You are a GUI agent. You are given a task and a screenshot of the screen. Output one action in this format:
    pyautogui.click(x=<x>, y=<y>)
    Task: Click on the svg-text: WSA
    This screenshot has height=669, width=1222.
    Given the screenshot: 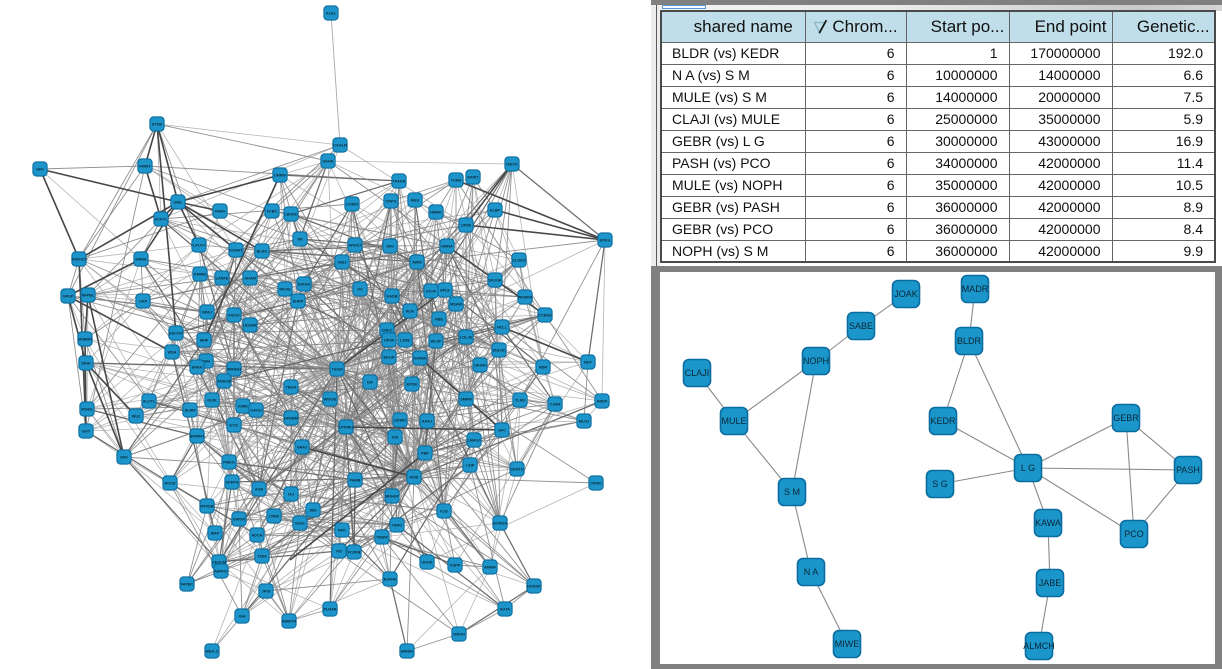 What is the action you would take?
    pyautogui.click(x=172, y=352)
    